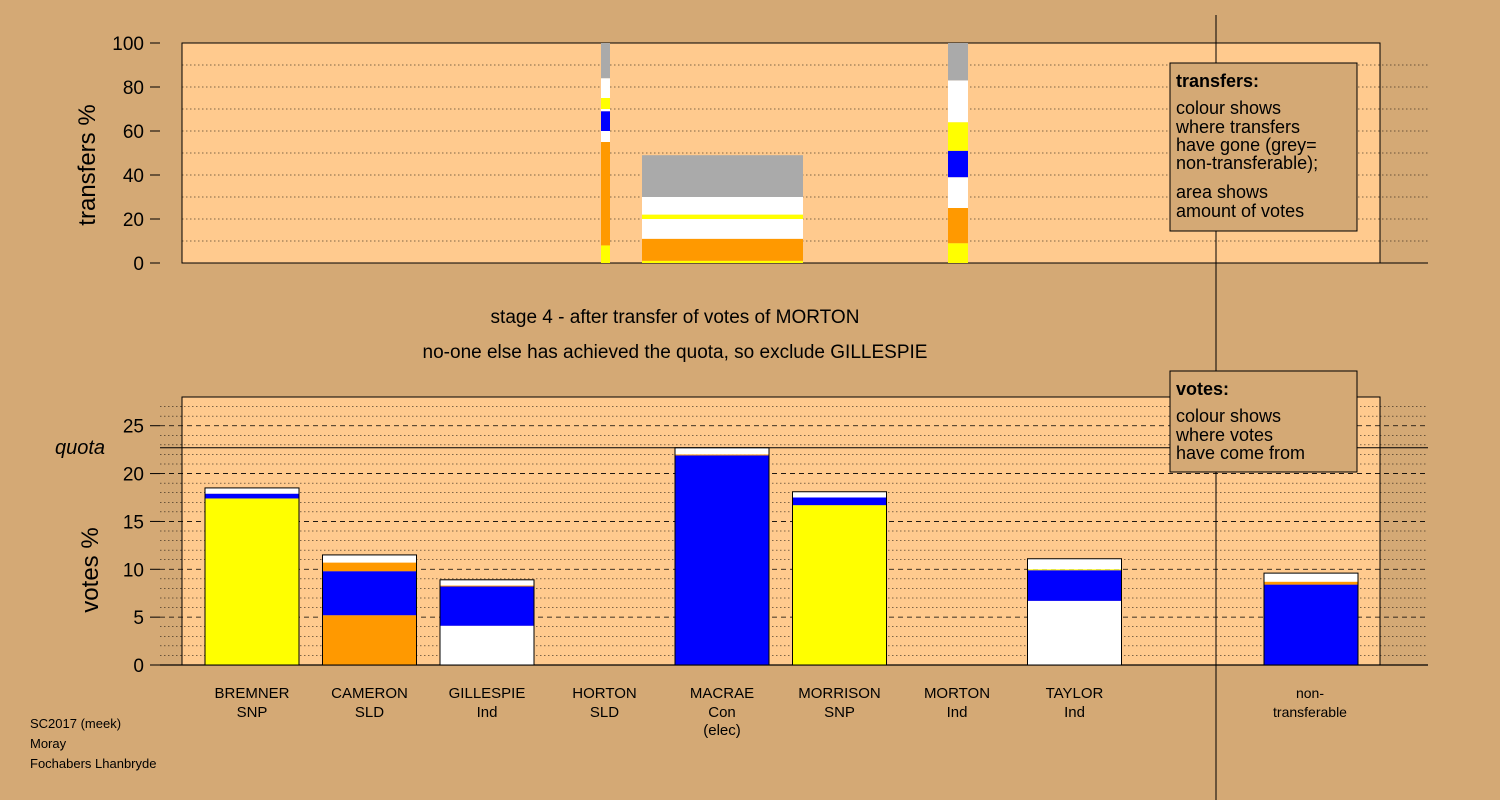 This screenshot has height=800, width=1500. I want to click on footer-council: Moray, so click(48, 743).